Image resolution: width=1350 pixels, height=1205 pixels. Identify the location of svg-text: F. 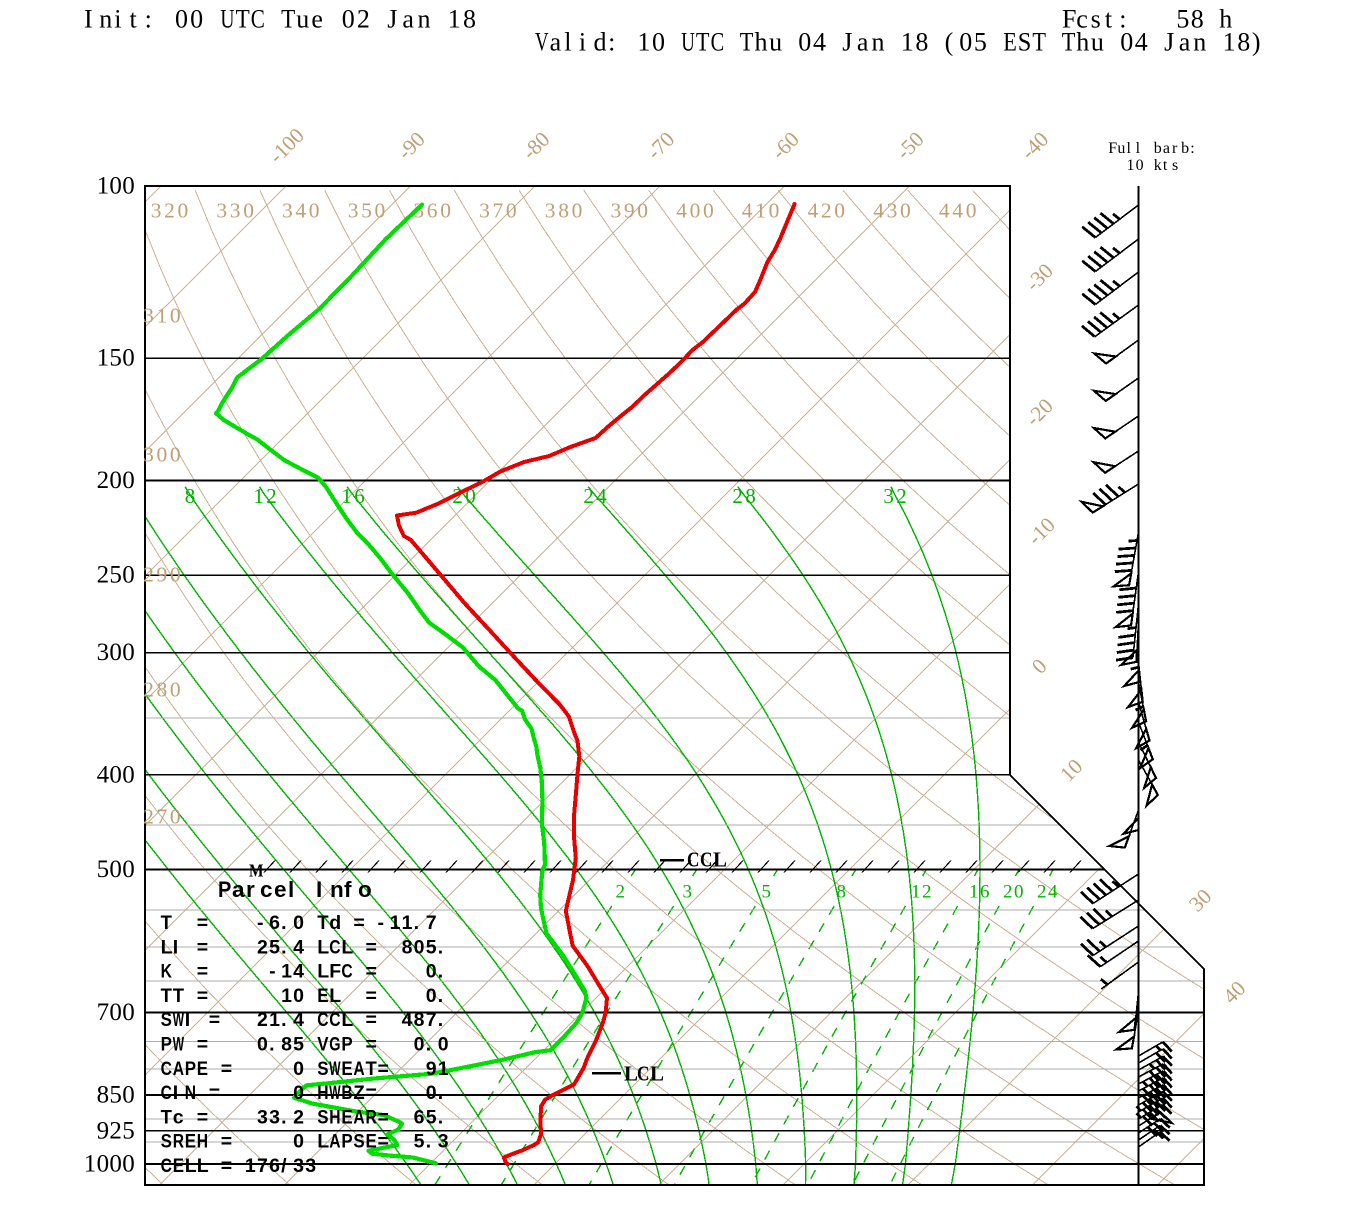
(1112, 148).